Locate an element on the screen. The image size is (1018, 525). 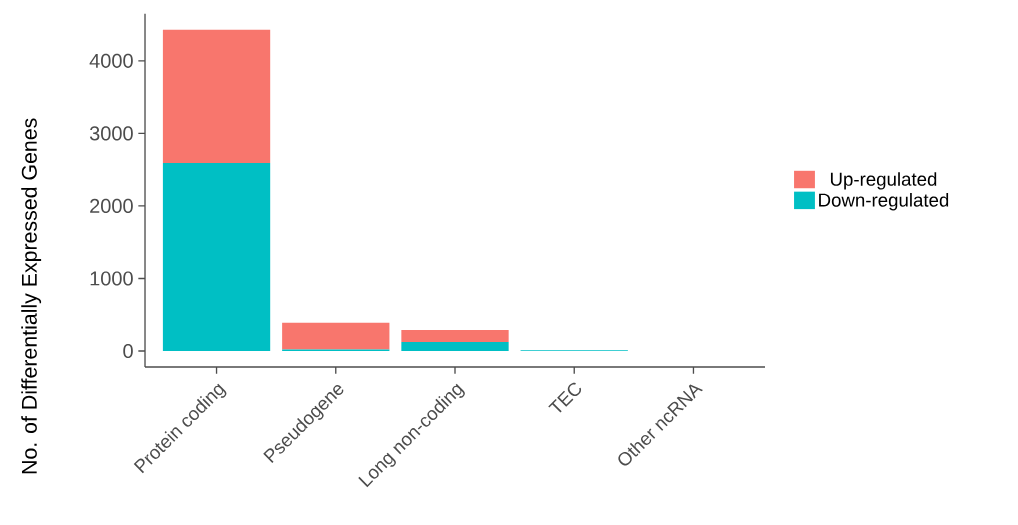
legend-label: Up-regulated is located at coordinates (883, 181).